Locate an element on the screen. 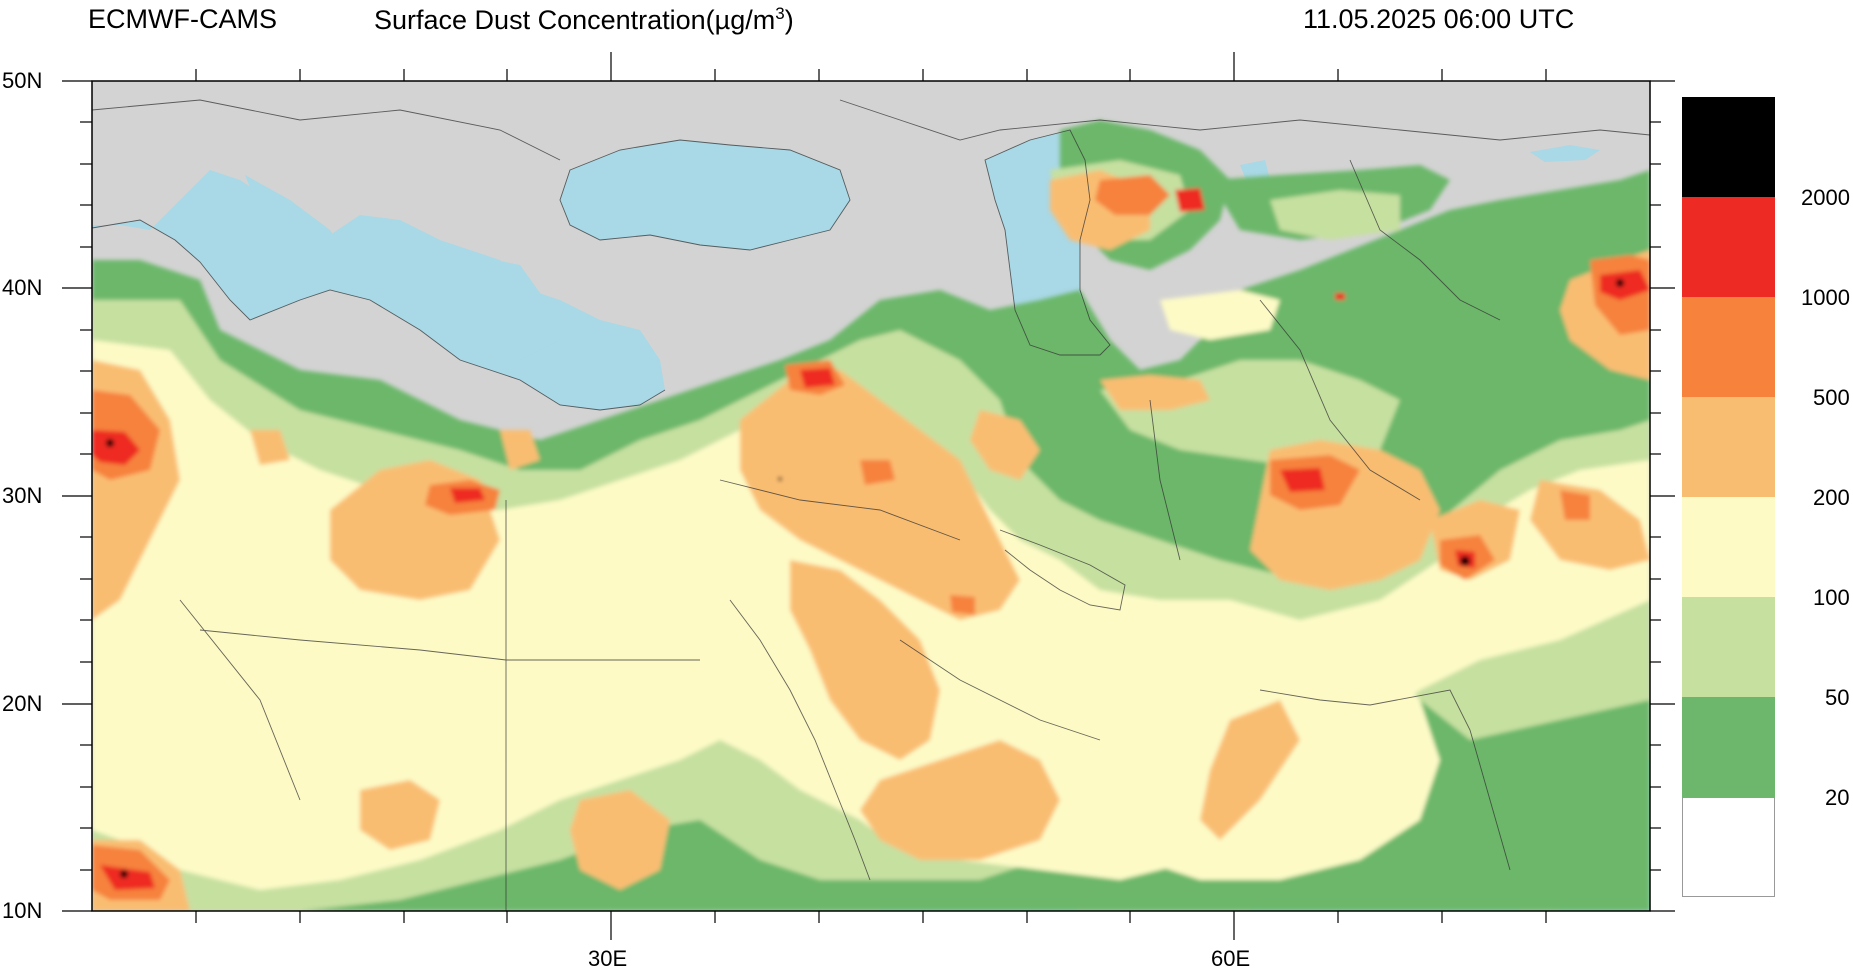 The image size is (1853, 974). valid-time: 11.05.2025 06:00 UTC is located at coordinates (1439, 19).